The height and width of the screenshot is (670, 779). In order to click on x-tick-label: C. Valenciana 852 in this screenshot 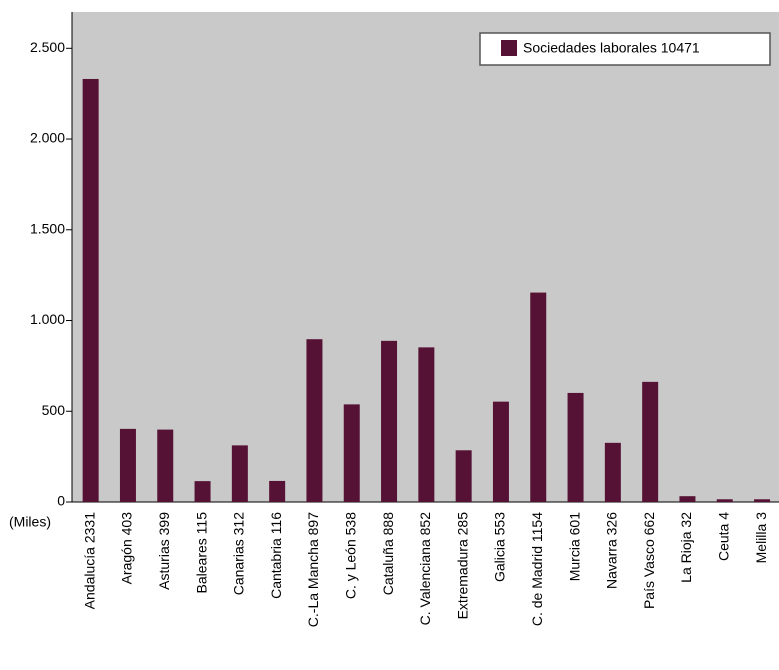, I will do `click(425, 569)`.